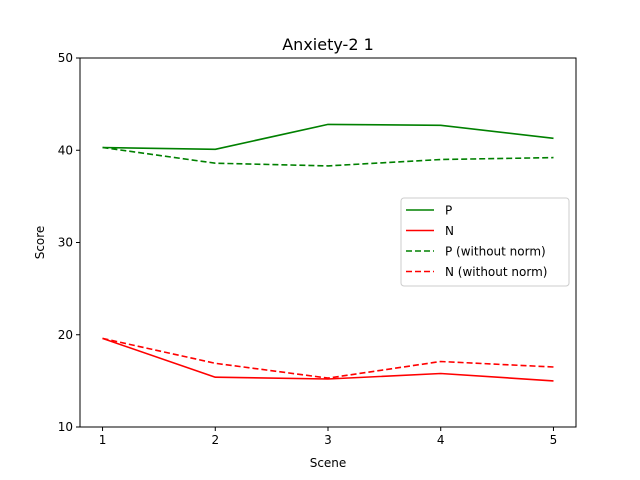  I want to click on legend-box, so click(485, 242).